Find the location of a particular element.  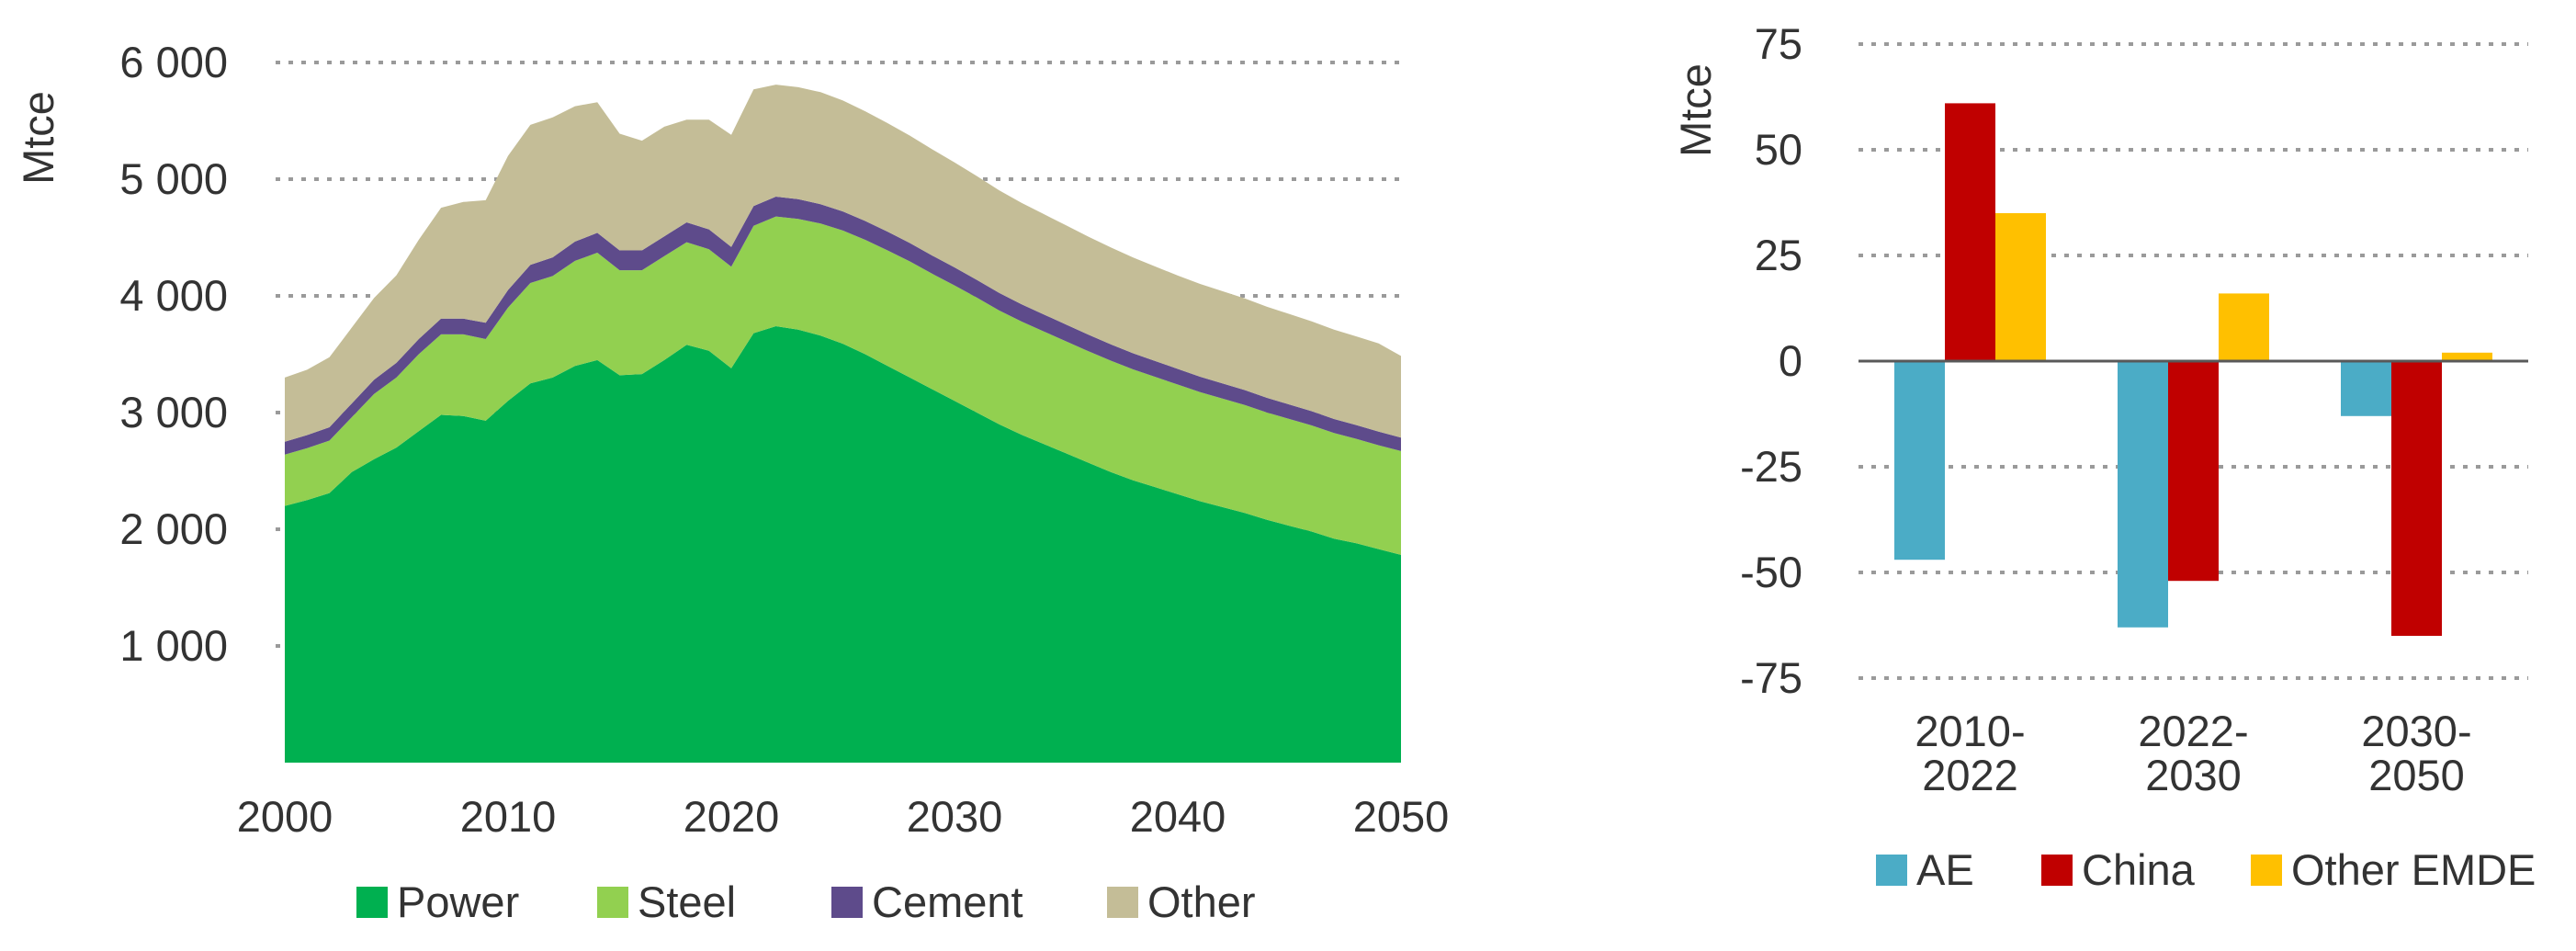

legend-label-power: Power is located at coordinates (458, 901).